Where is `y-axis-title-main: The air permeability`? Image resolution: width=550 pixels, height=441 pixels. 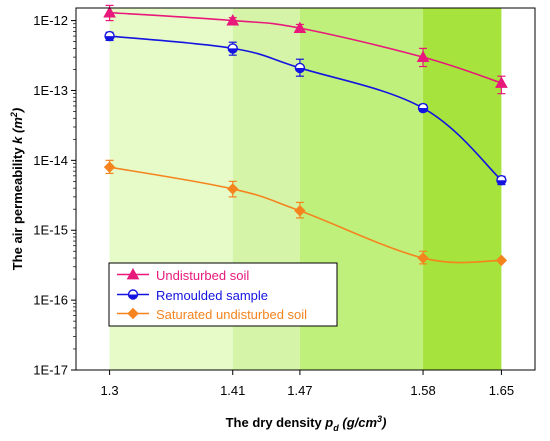
y-axis-title-main: The air permeability is located at coordinates (17, 207).